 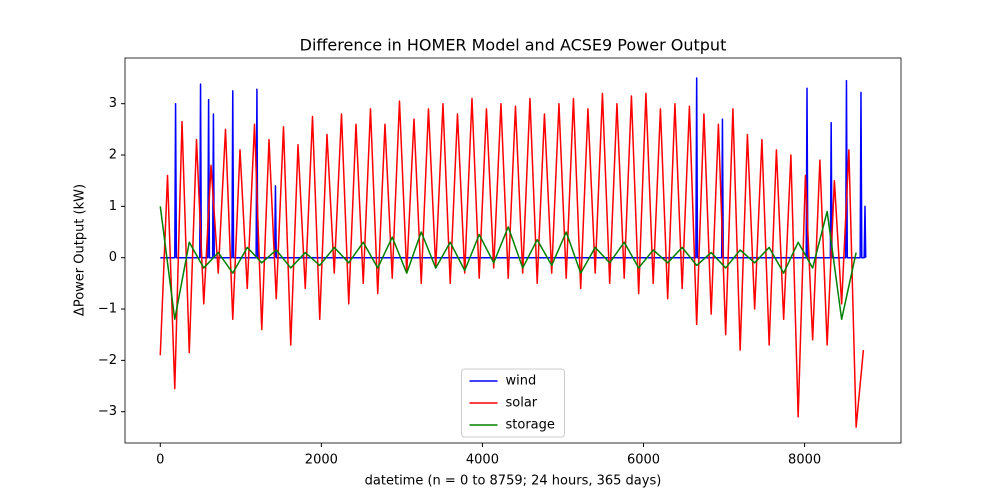 I want to click on y-tick-label: 3, so click(x=113, y=103).